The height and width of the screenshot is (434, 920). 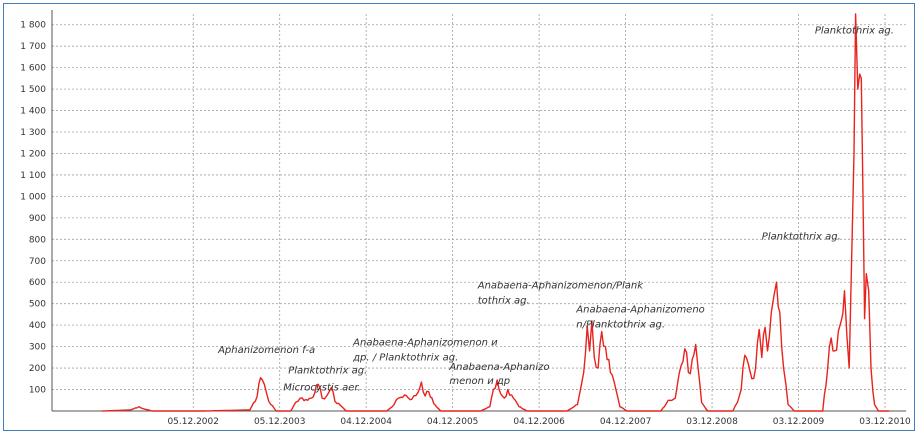 What do you see at coordinates (620, 324) in the screenshot?
I see `annotation-label: n/Planktothrix ag.` at bounding box center [620, 324].